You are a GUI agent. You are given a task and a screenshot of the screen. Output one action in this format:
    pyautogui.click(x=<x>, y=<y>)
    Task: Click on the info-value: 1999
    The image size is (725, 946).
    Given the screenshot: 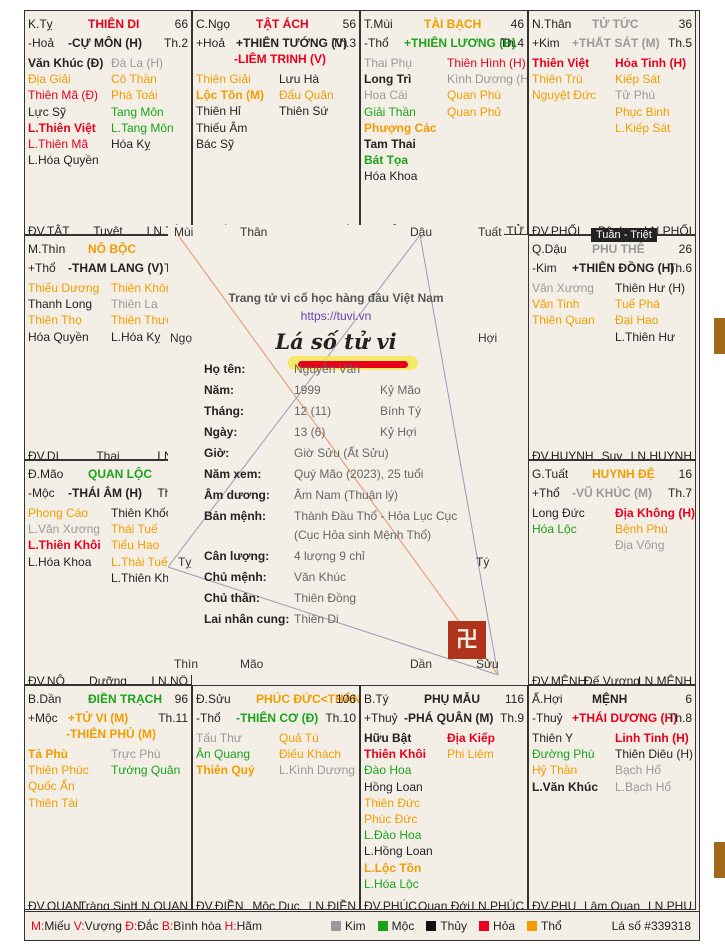 What is the action you would take?
    pyautogui.click(x=307, y=390)
    